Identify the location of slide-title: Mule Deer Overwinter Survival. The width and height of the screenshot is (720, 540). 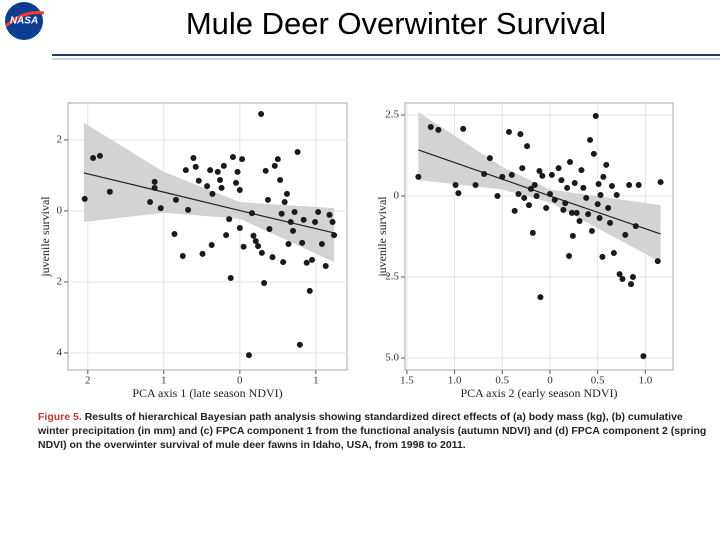
(396, 23).